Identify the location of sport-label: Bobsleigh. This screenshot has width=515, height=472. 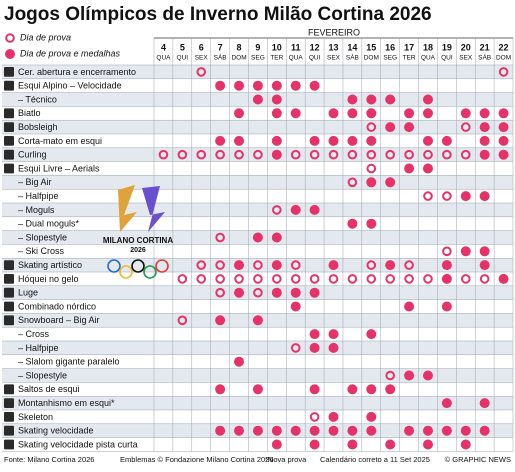
(38, 127).